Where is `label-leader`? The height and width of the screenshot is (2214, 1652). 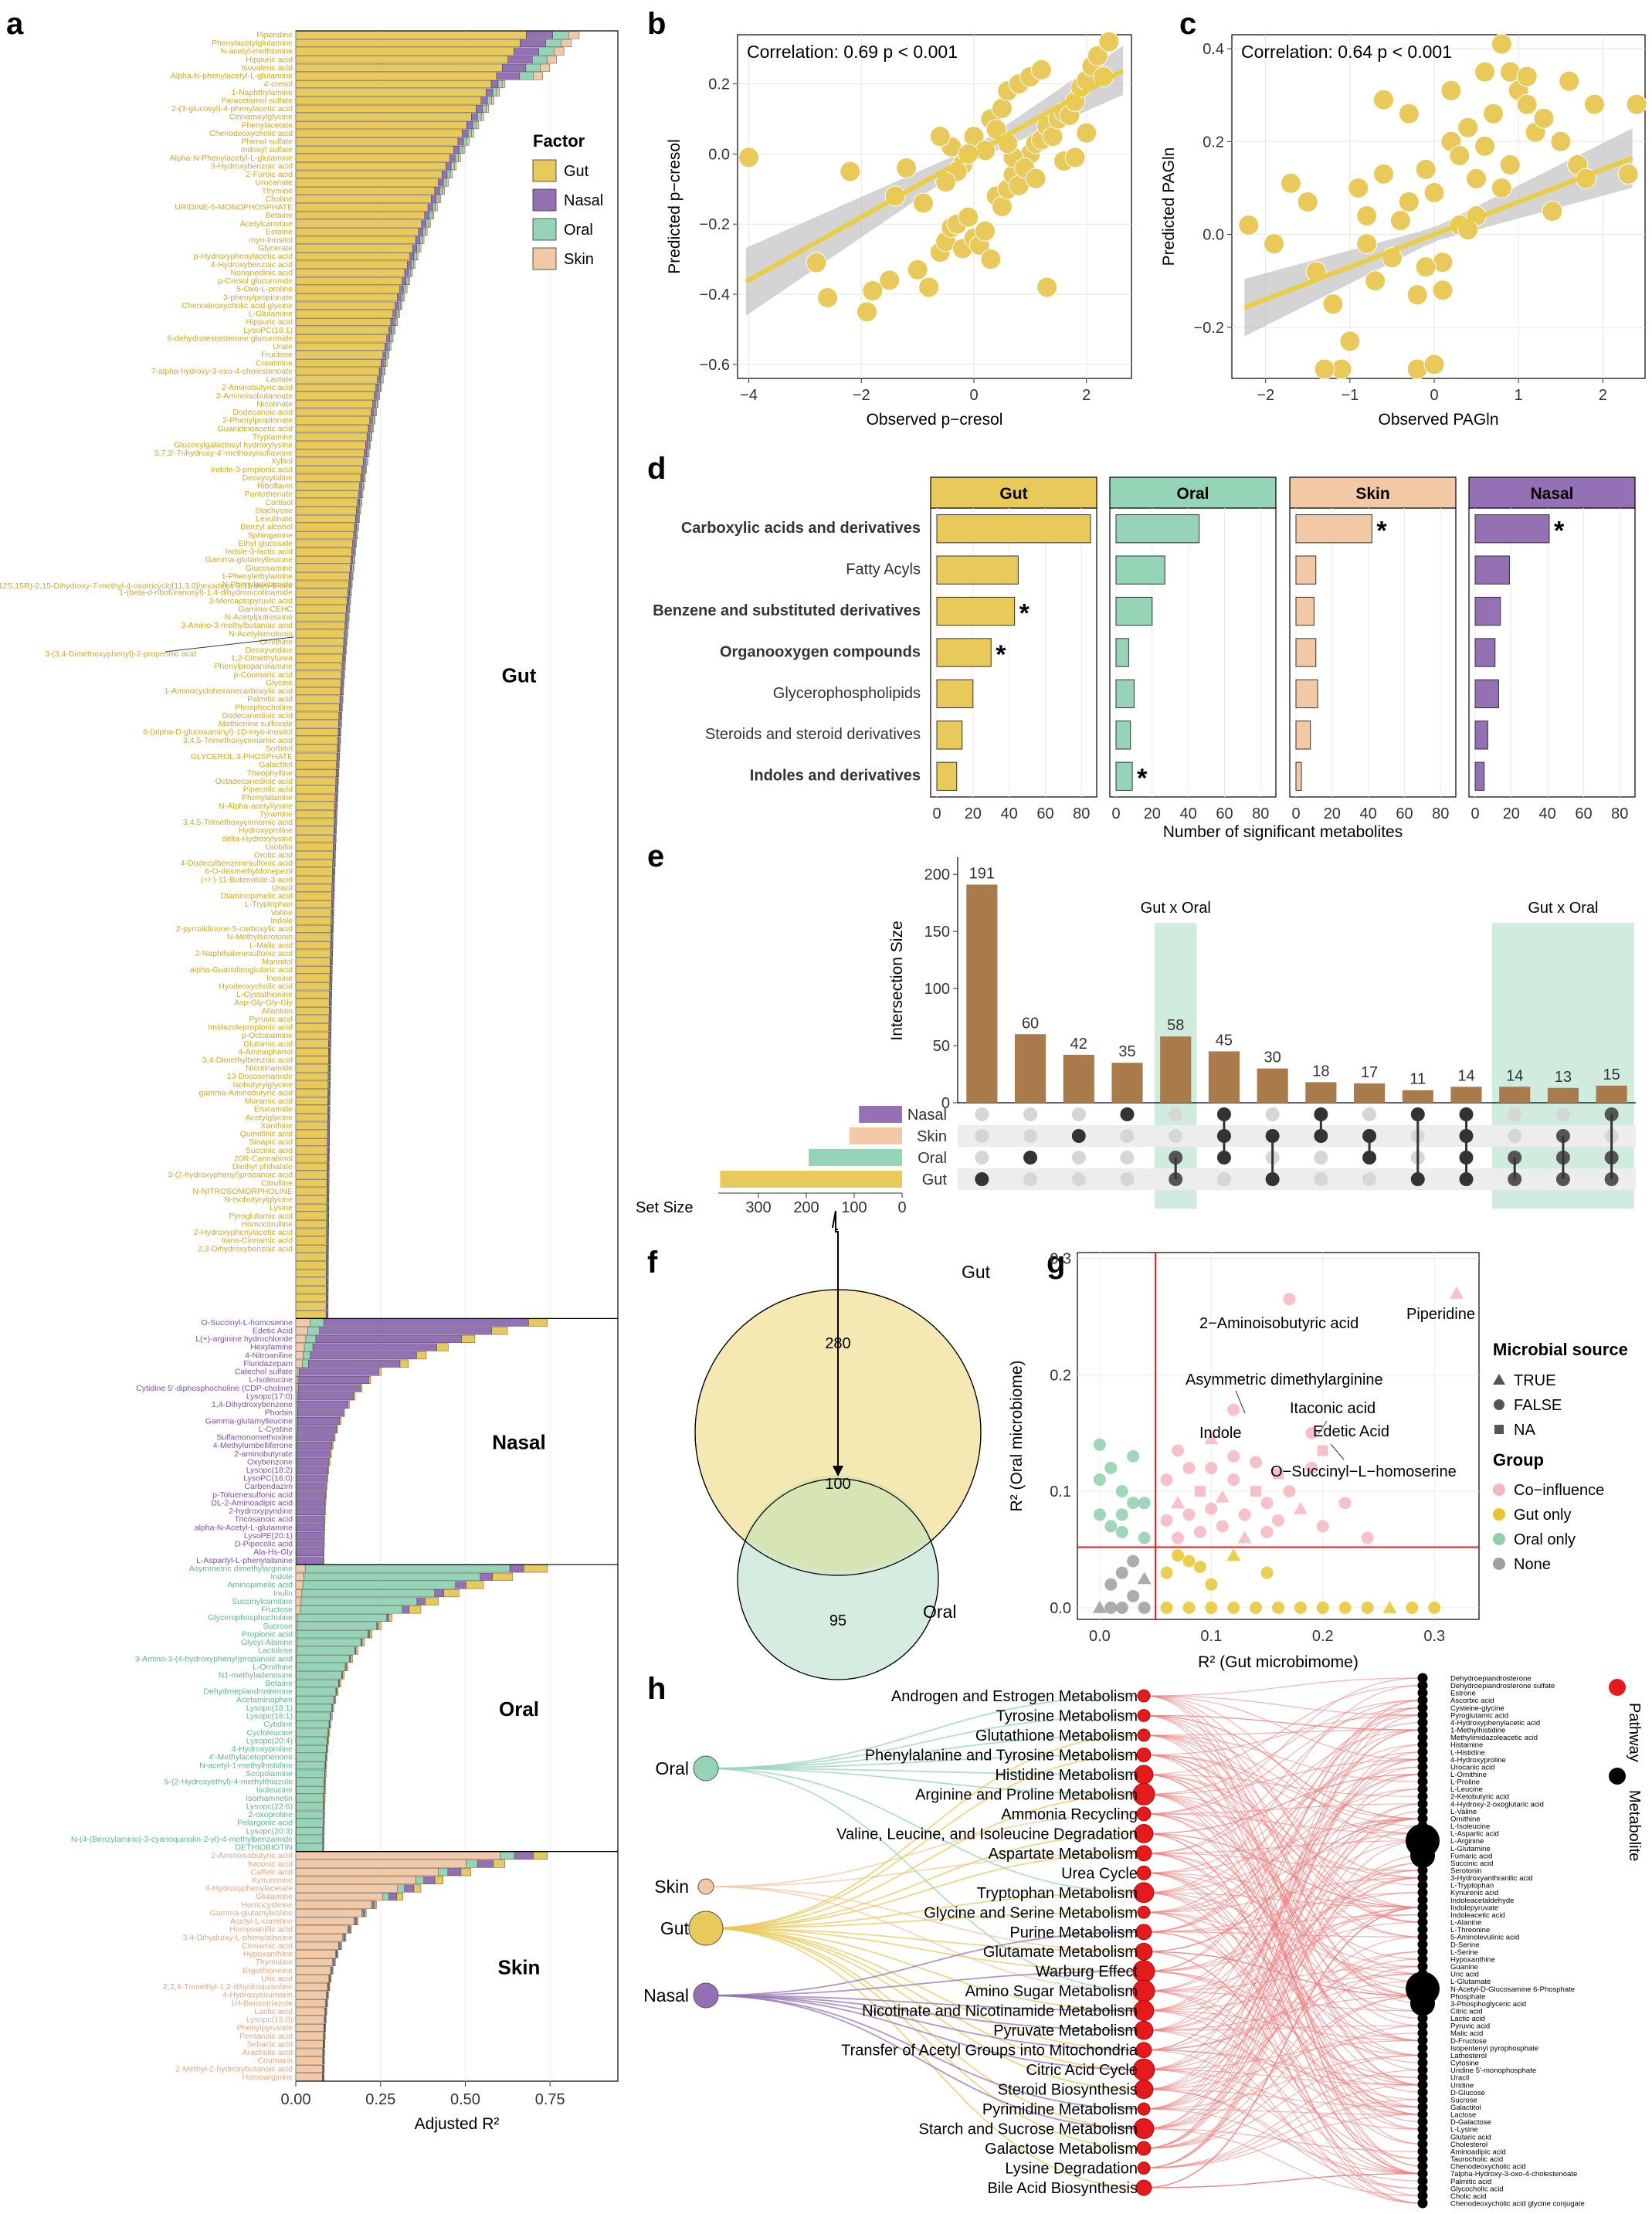 label-leader is located at coordinates (1240, 1402).